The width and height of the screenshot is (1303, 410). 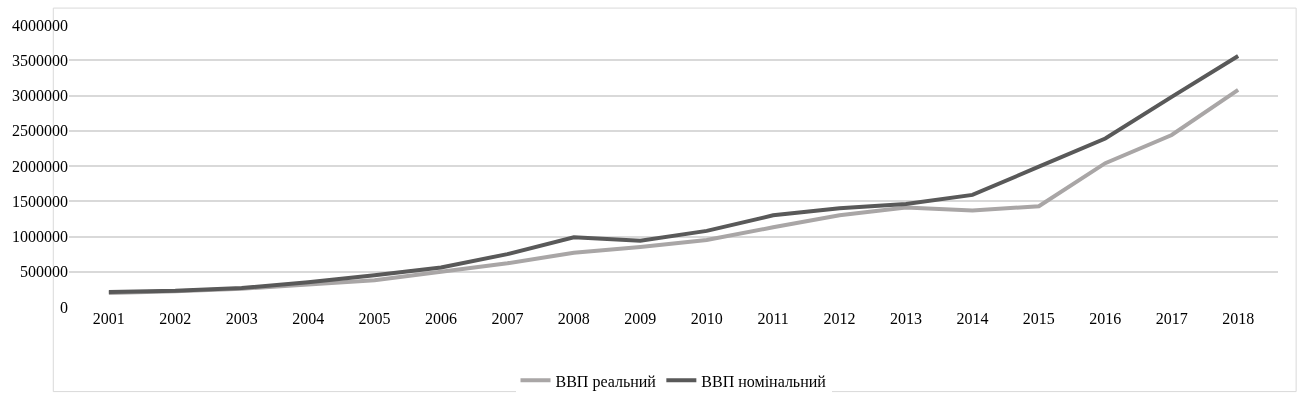 I want to click on x-tick-label: 2008, so click(x=573, y=318).